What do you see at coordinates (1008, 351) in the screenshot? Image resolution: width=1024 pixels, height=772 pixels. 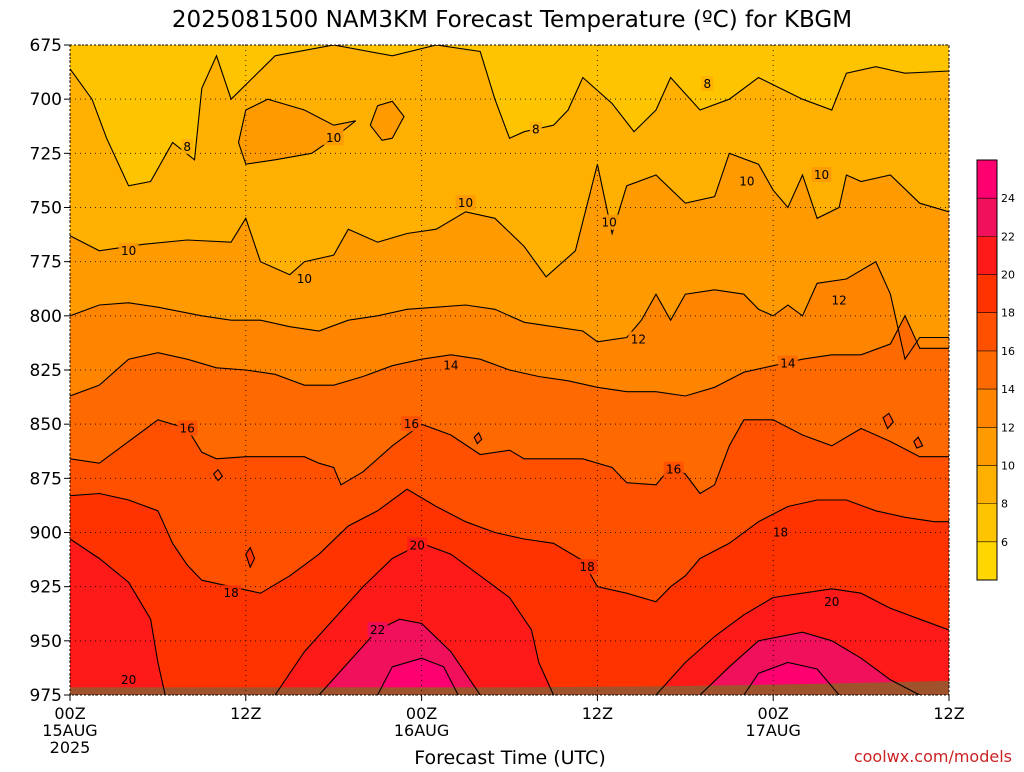 I see `colorbar-tick-label: 16` at bounding box center [1008, 351].